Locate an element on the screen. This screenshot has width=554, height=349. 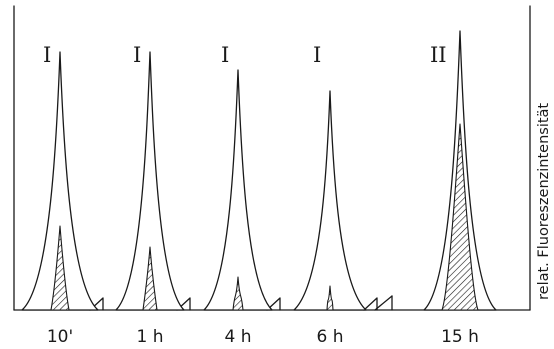
time-label-4: 6 h is located at coordinates (330, 337).